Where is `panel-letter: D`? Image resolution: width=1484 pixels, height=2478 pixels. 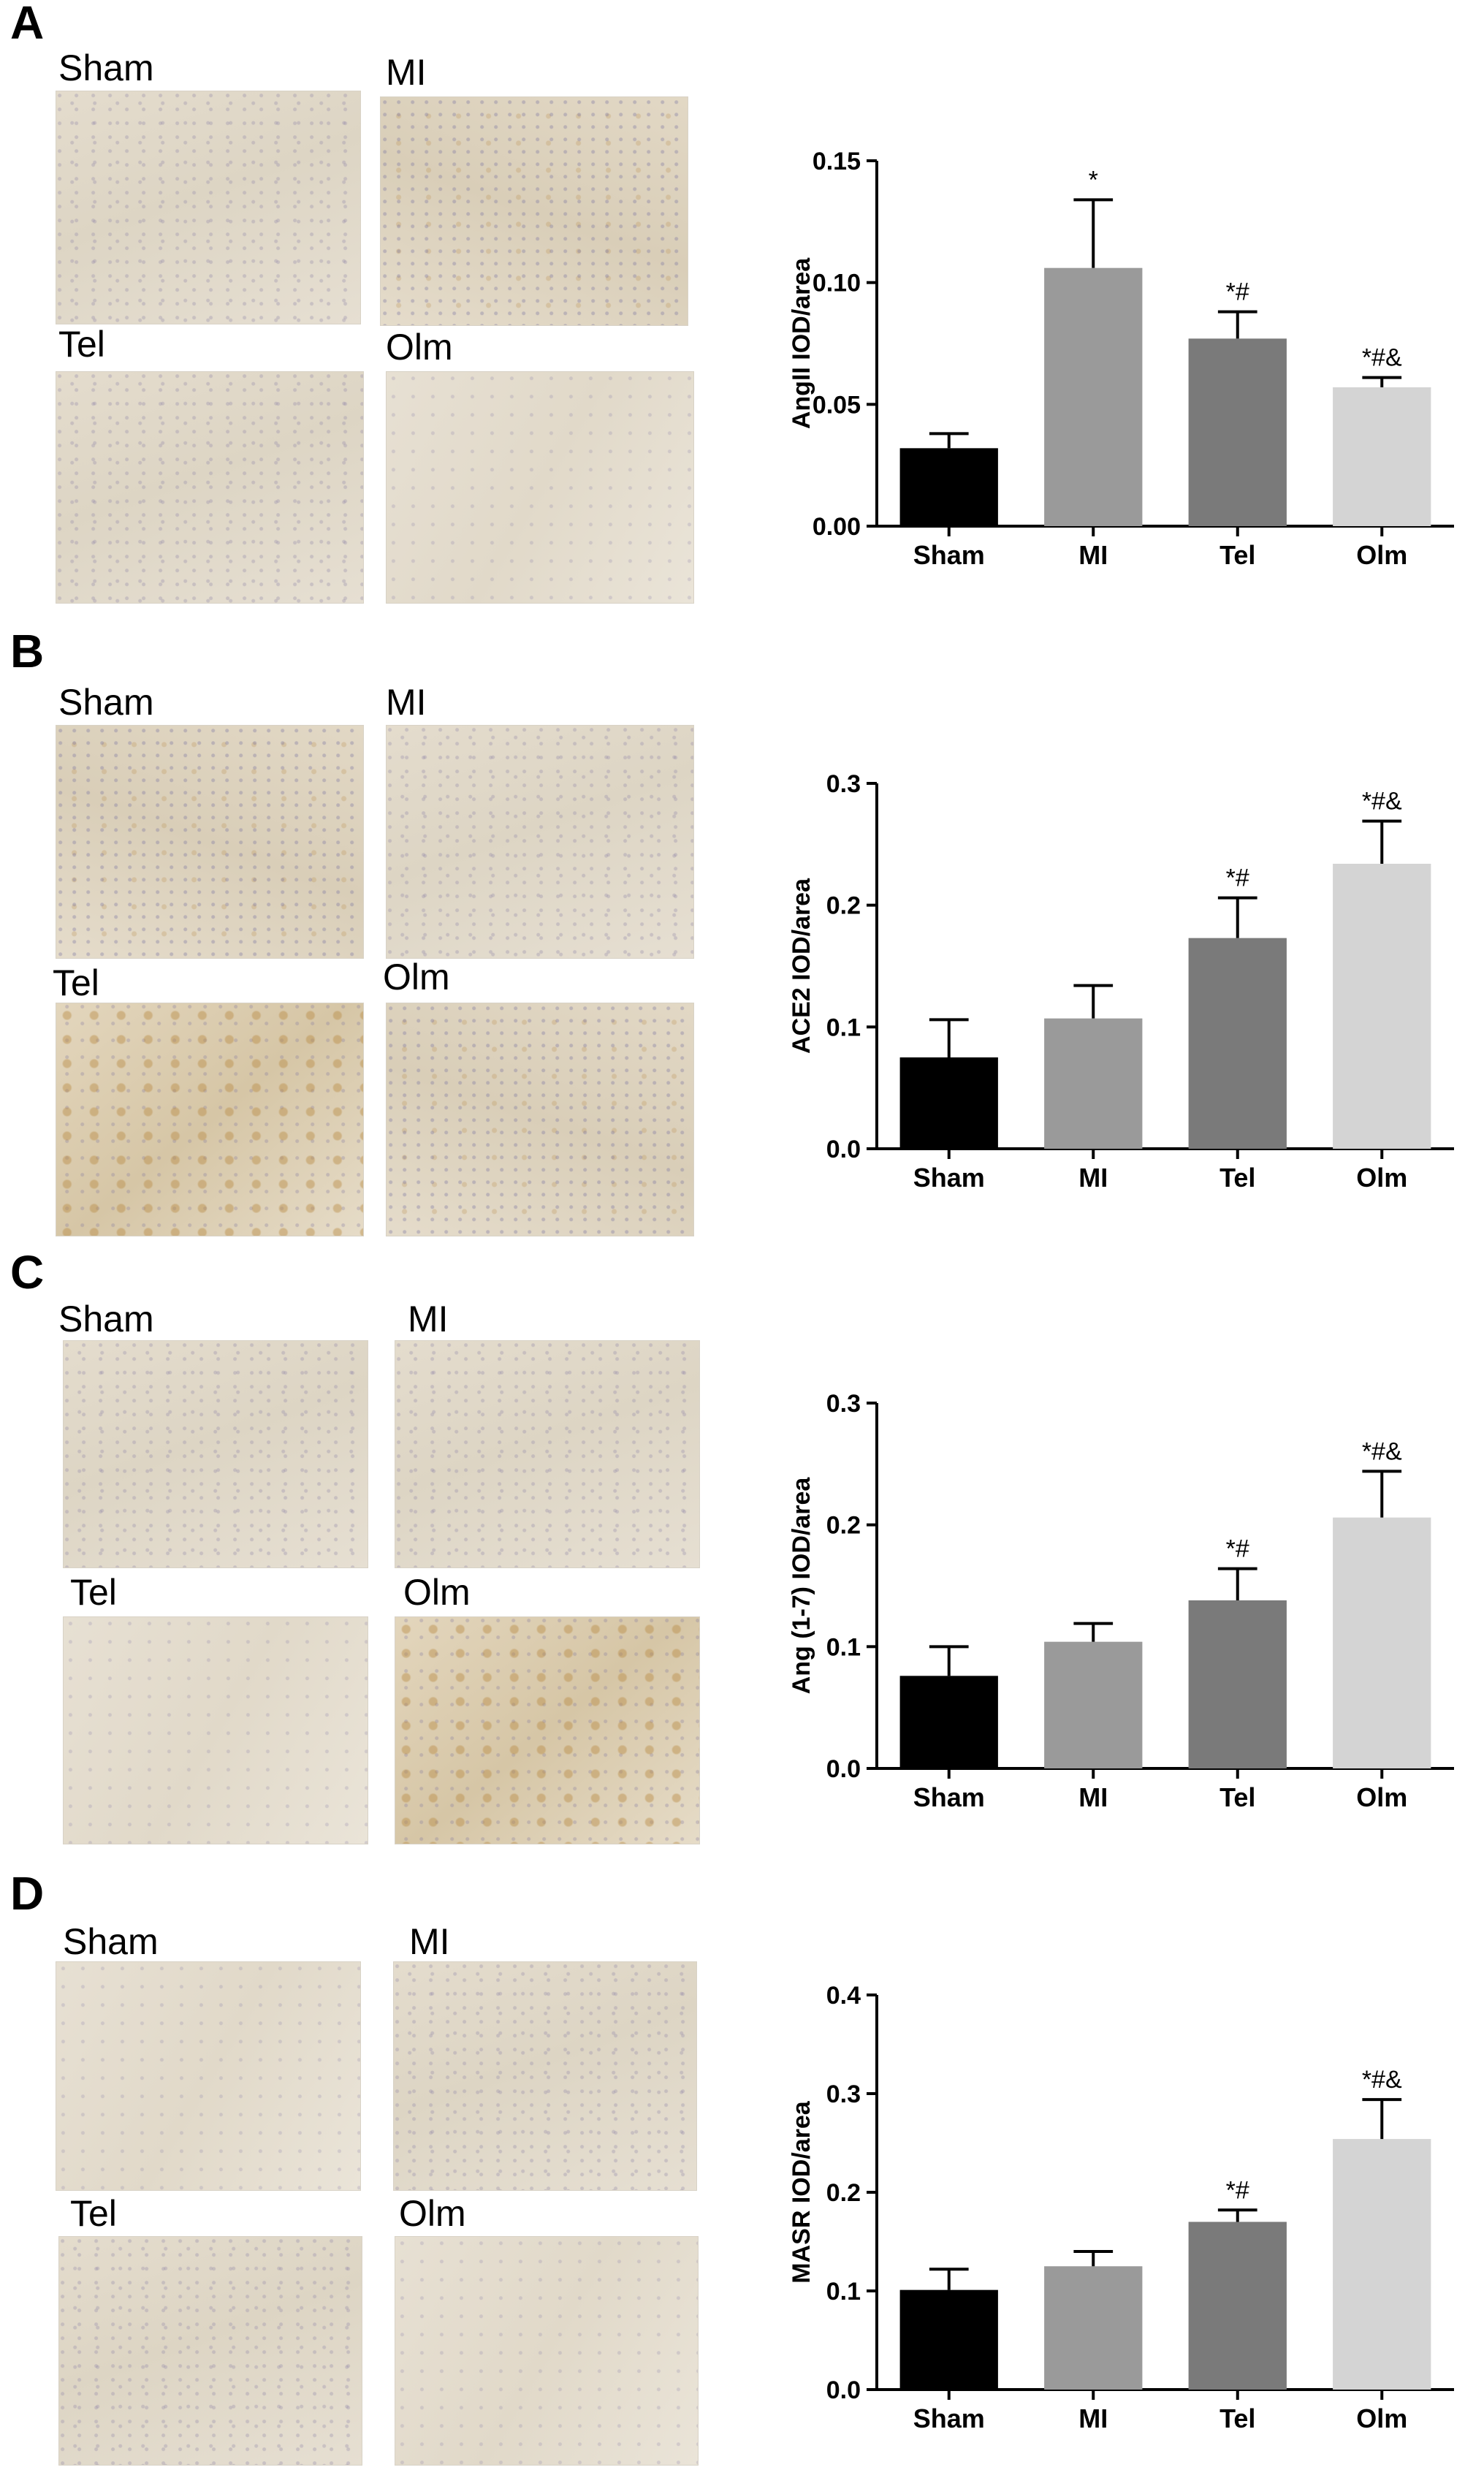 panel-letter: D is located at coordinates (27, 1893).